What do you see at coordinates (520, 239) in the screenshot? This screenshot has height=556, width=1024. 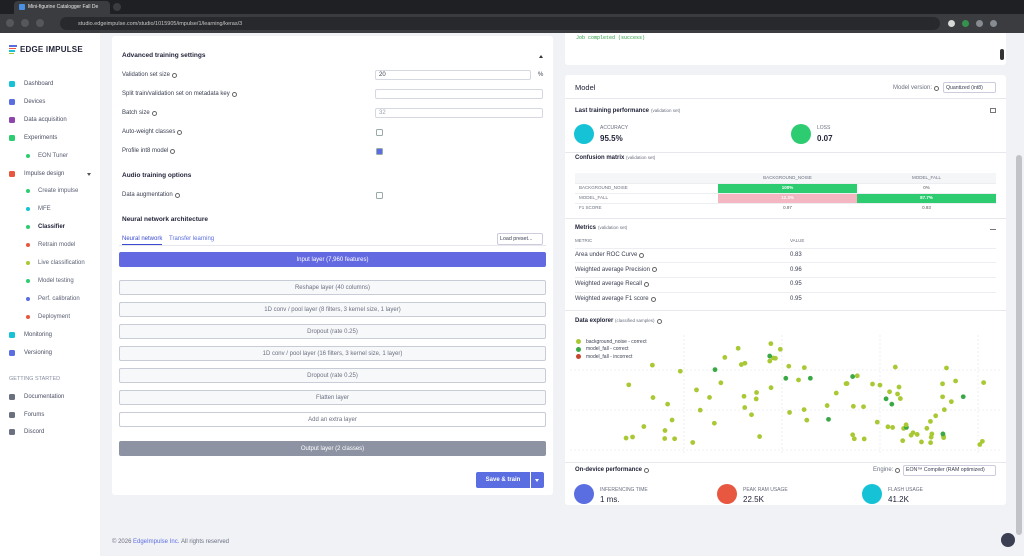 I see `preset-select` at bounding box center [520, 239].